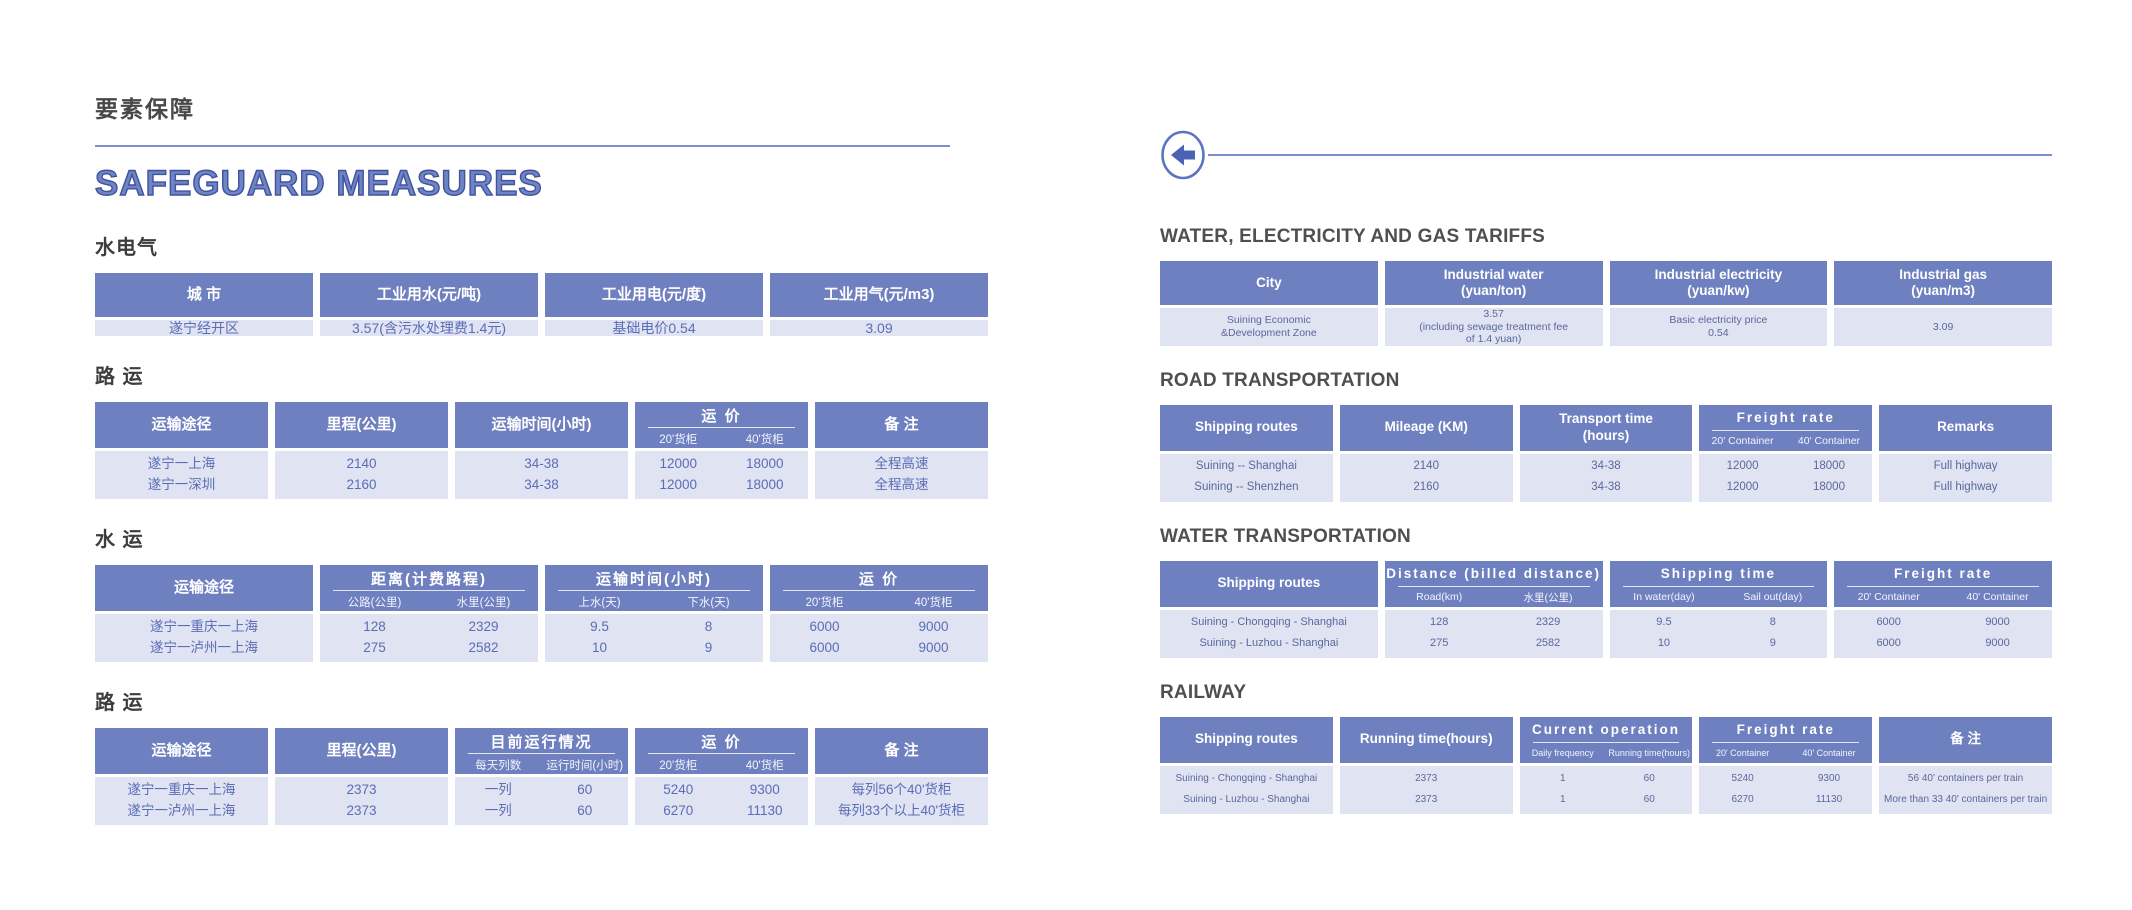 The width and height of the screenshot is (2132, 910). I want to click on column-group-label: Freight rate, so click(1785, 729).